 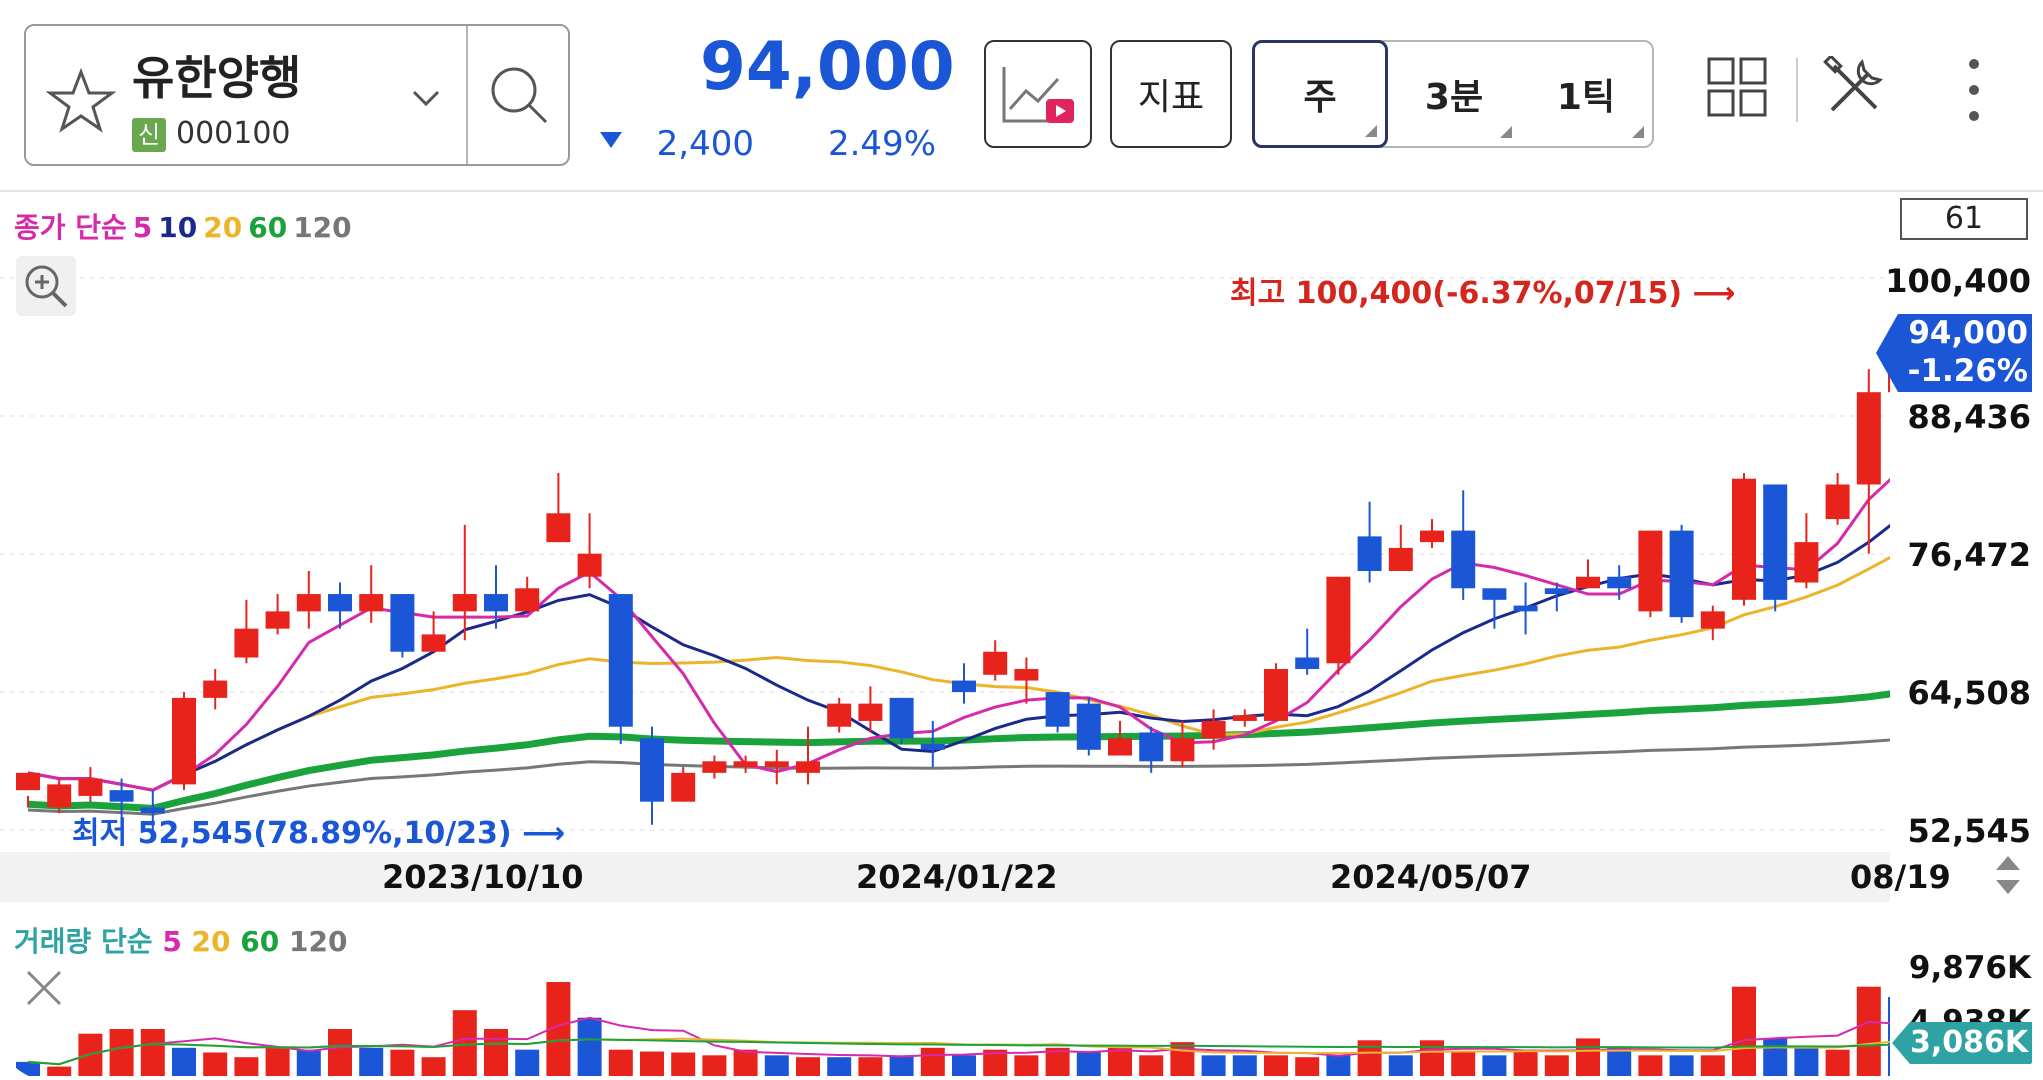 What do you see at coordinates (611, 140) in the screenshot?
I see `down-arrow-icon` at bounding box center [611, 140].